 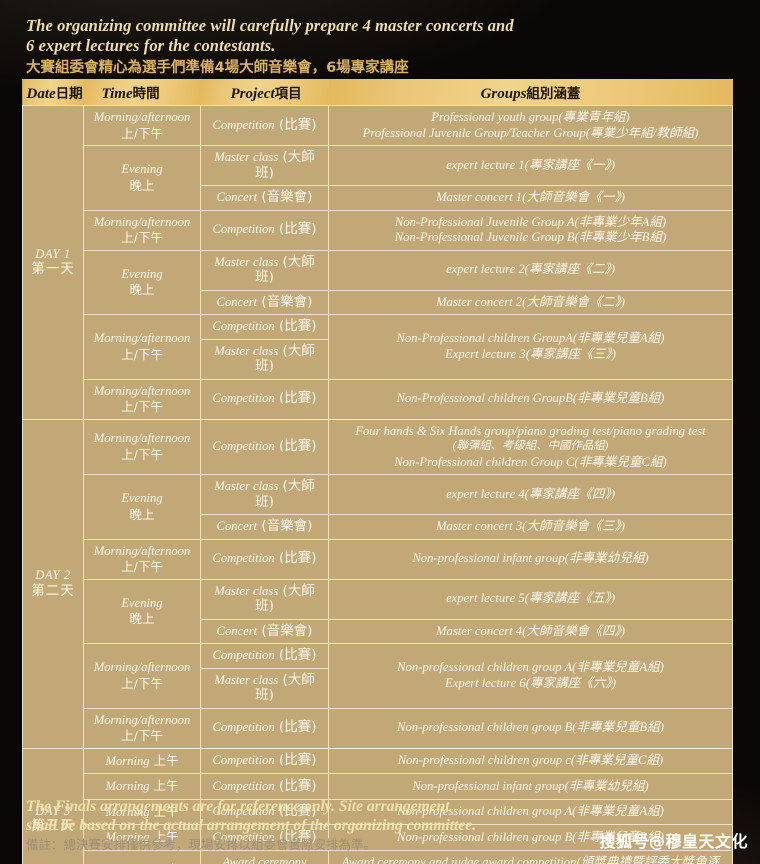 I want to click on time-cell: Afternoon 下午, so click(x=142, y=856).